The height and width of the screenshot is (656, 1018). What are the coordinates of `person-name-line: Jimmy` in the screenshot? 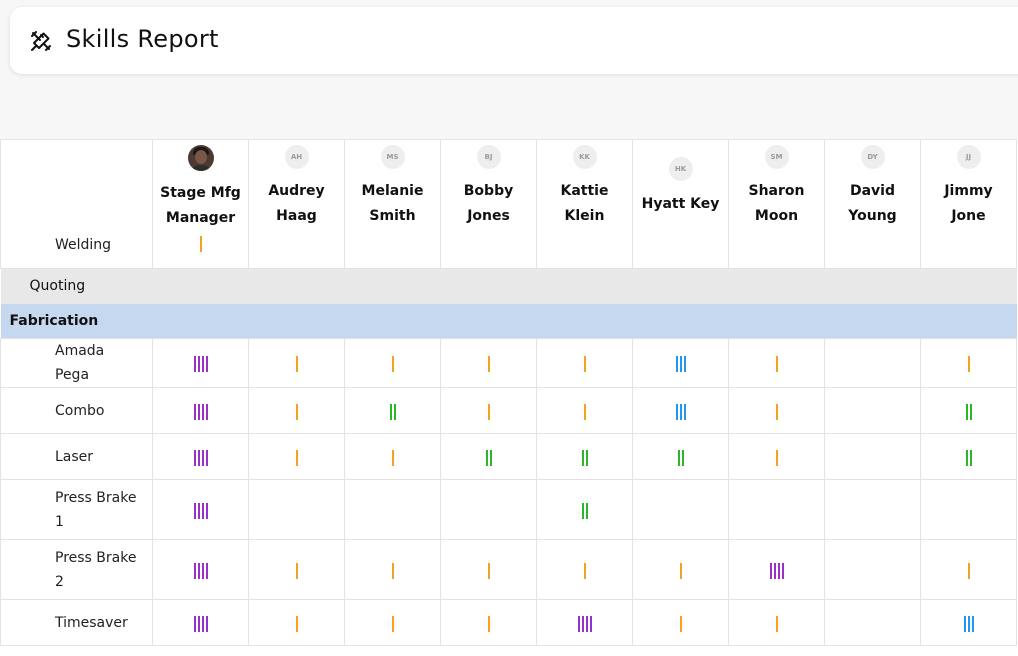 It's located at (968, 191).